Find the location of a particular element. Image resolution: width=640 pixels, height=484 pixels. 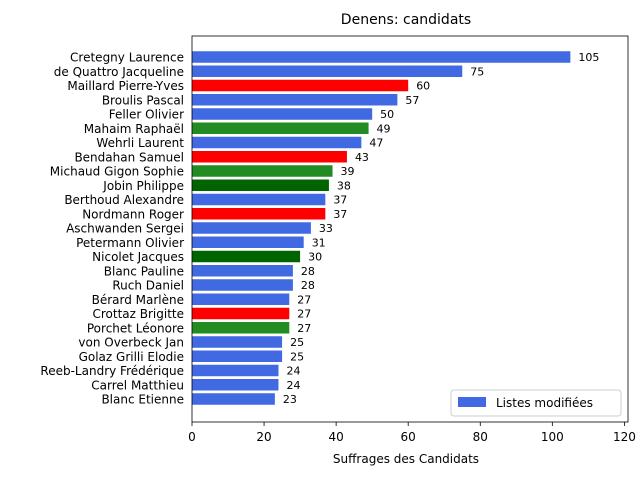

value-label: 50 is located at coordinates (387, 114).